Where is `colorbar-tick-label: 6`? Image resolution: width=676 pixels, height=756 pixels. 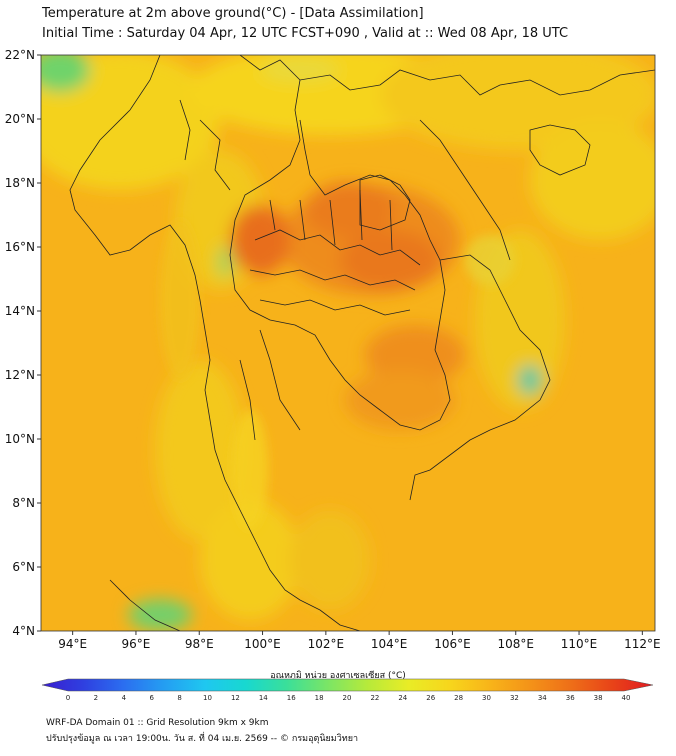
colorbar-tick-label: 6 is located at coordinates (151, 698).